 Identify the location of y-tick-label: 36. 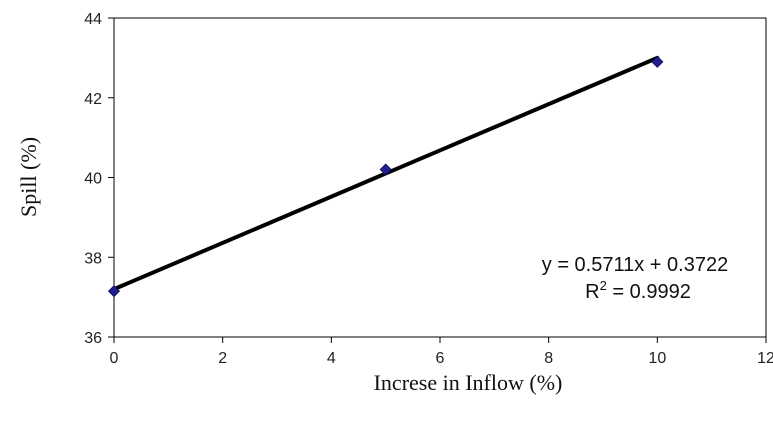
(93, 338).